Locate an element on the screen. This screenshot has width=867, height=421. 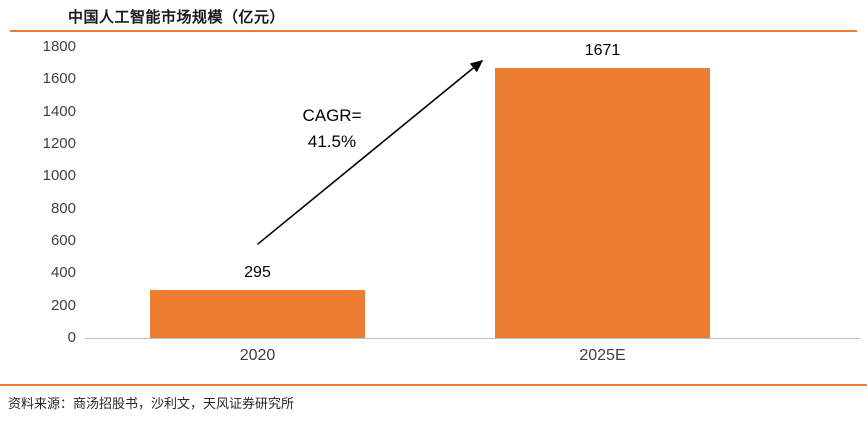
source-note: 资料来源：商汤招股书，沙利文，天风证券研究所 is located at coordinates (151, 403).